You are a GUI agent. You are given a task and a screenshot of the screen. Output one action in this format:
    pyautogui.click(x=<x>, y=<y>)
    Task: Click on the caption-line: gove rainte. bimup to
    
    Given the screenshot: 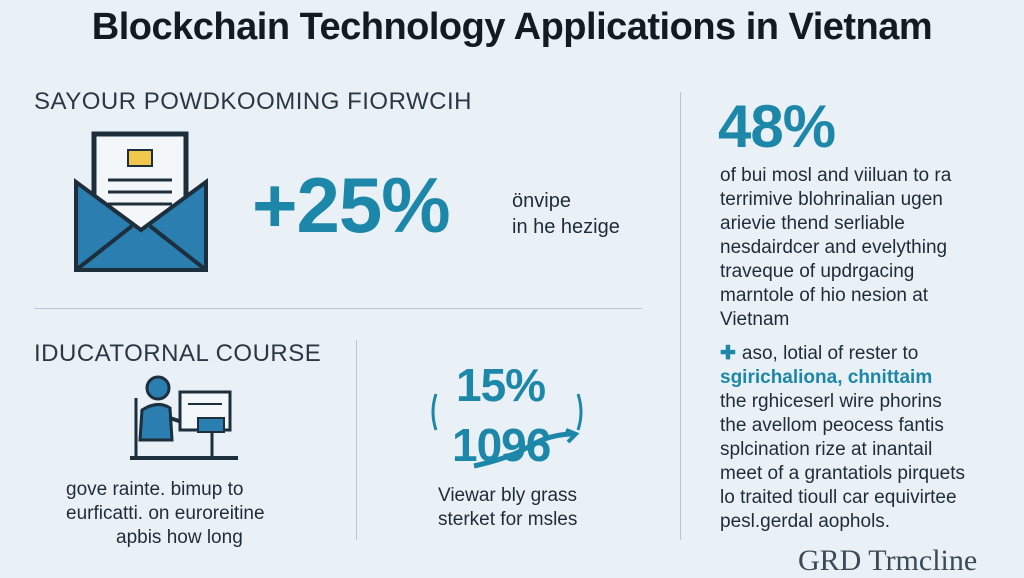 What is the action you would take?
    pyautogui.click(x=155, y=489)
    